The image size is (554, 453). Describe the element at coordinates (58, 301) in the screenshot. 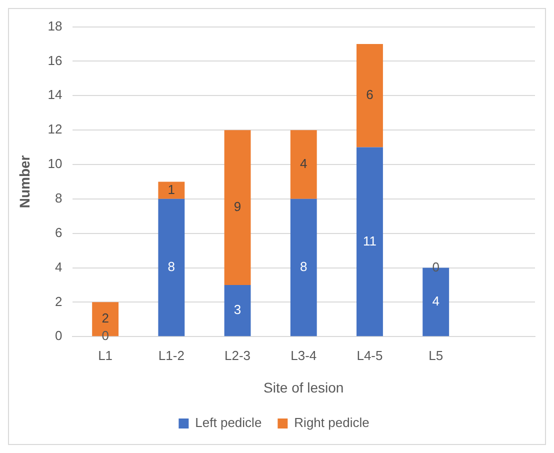

I see `y-tick-label: 2` at that location.